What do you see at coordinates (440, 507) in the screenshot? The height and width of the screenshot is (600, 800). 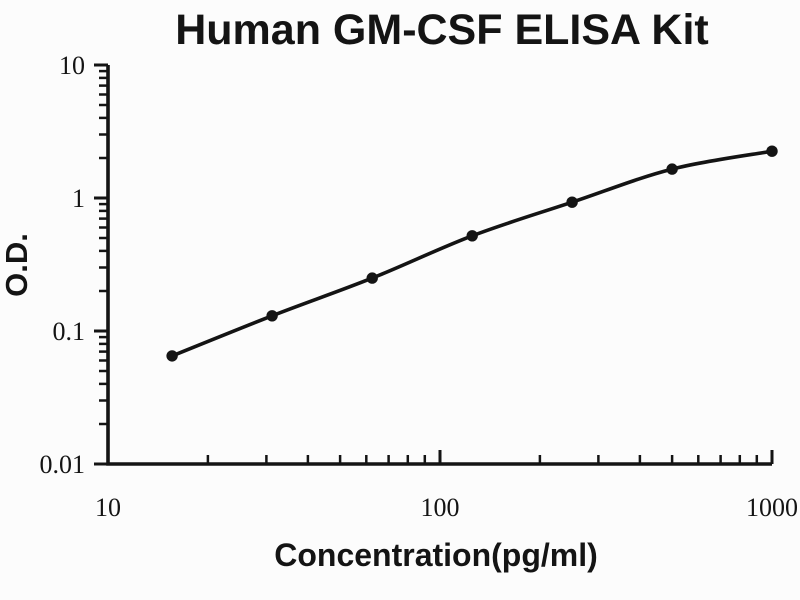 I see `x-tick-label: 100` at bounding box center [440, 507].